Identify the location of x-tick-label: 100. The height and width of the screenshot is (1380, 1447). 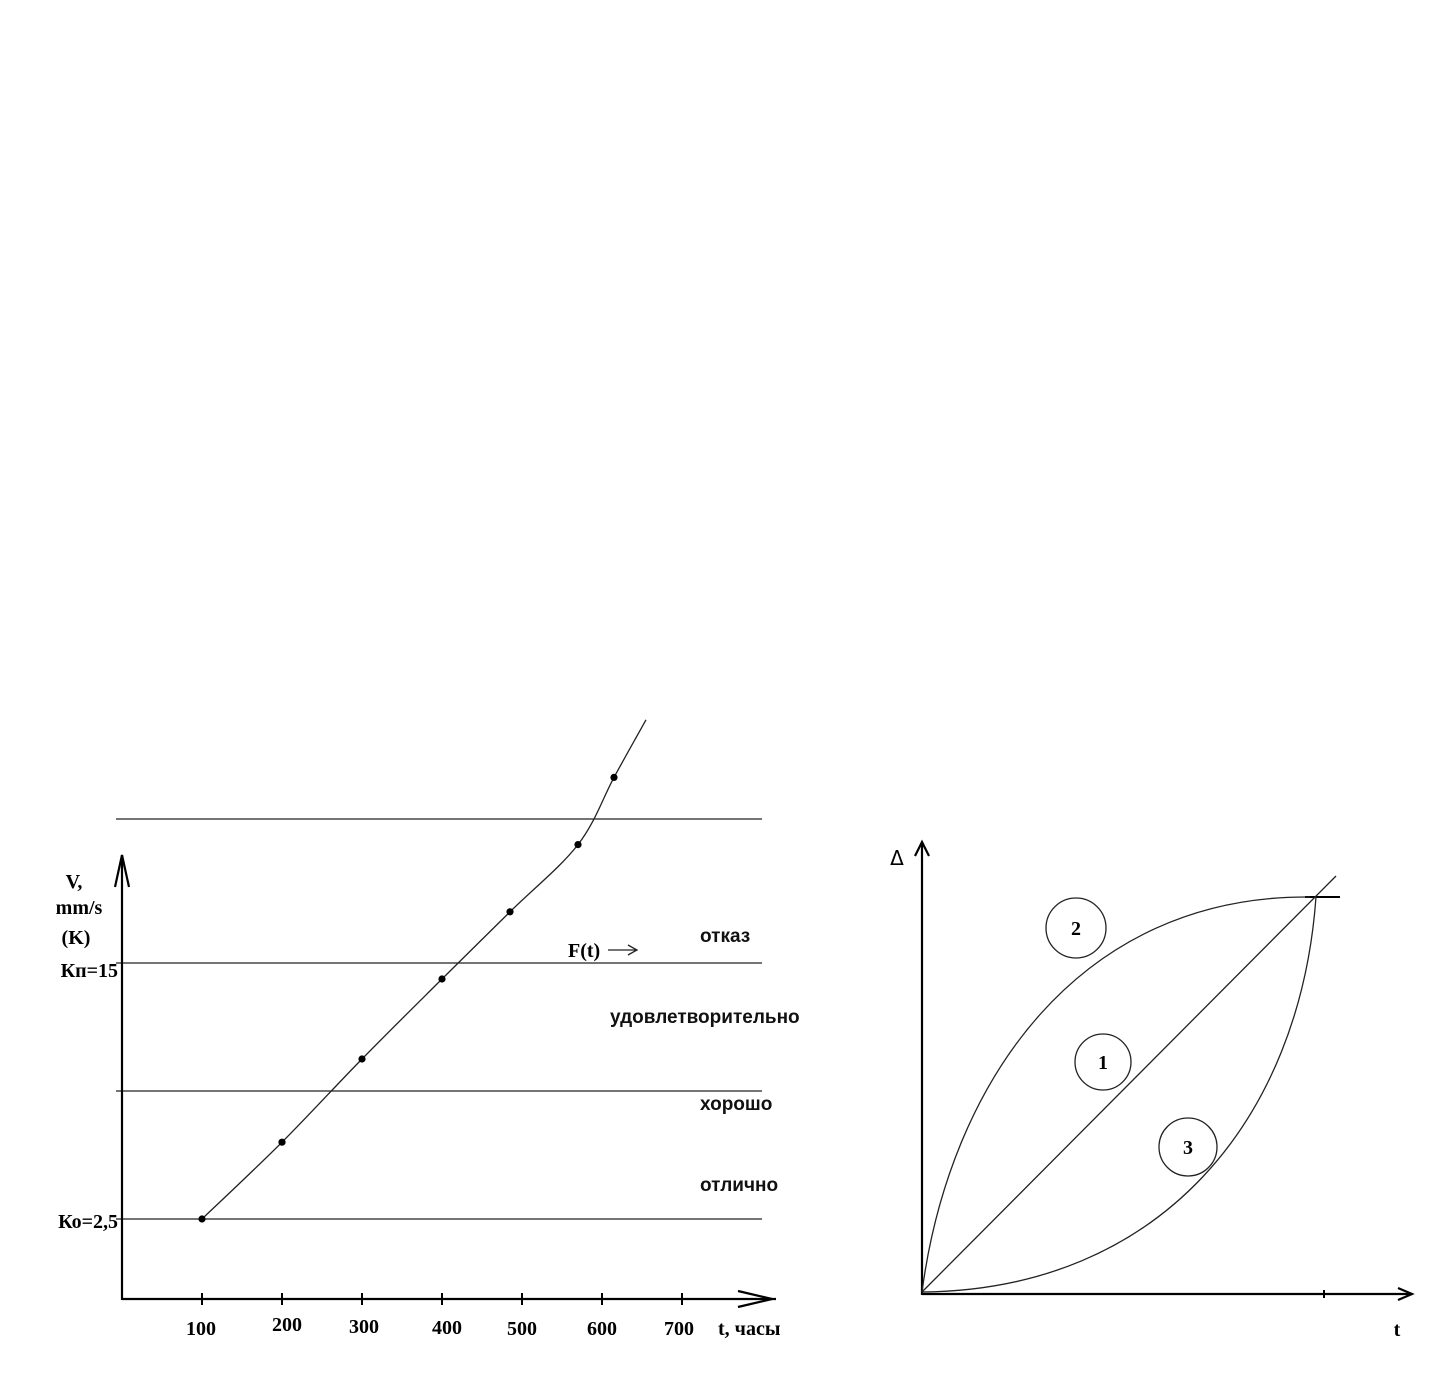
(201, 1329).